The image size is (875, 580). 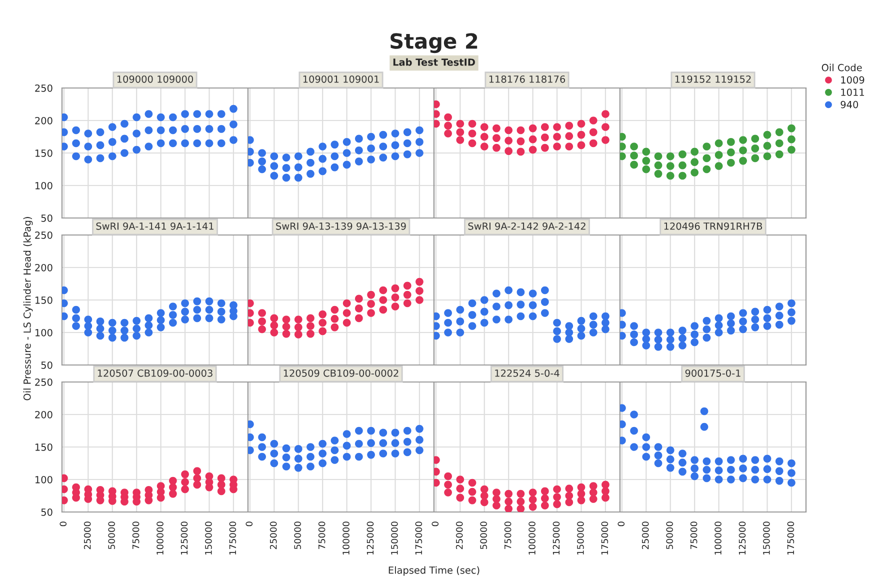 What do you see at coordinates (434, 43) in the screenshot?
I see `text: Stage 2` at bounding box center [434, 43].